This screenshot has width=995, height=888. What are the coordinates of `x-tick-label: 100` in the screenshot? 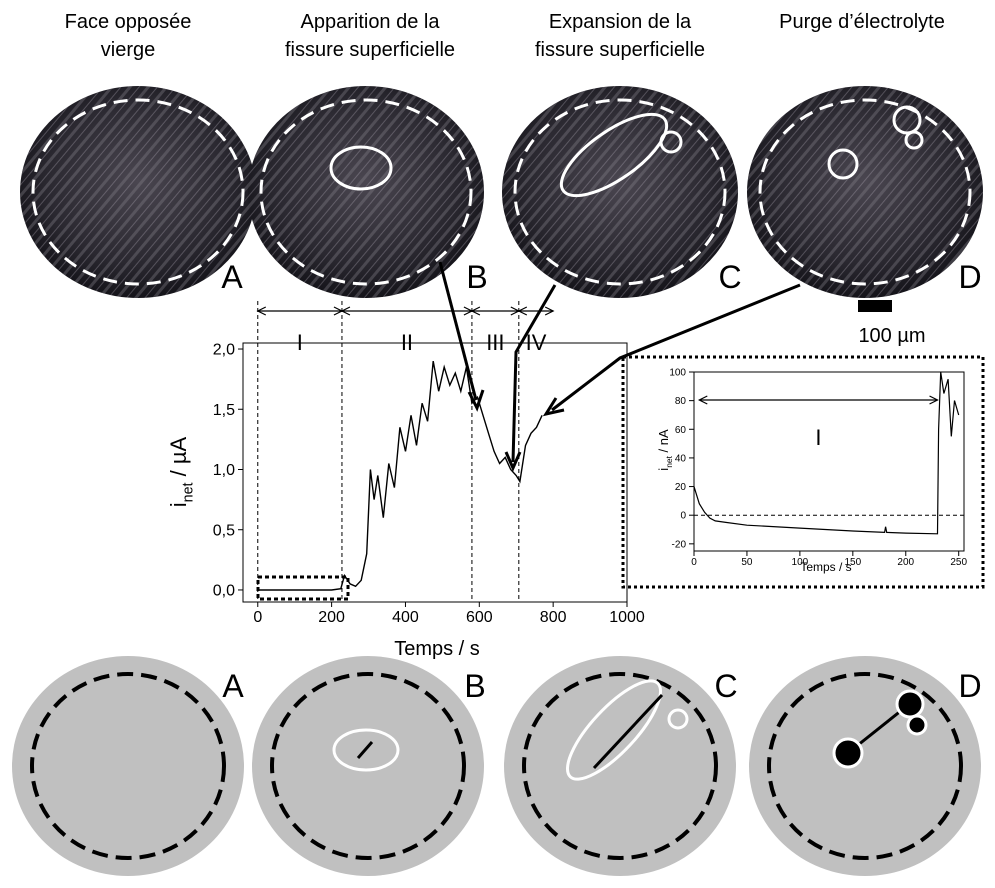 It's located at (800, 562).